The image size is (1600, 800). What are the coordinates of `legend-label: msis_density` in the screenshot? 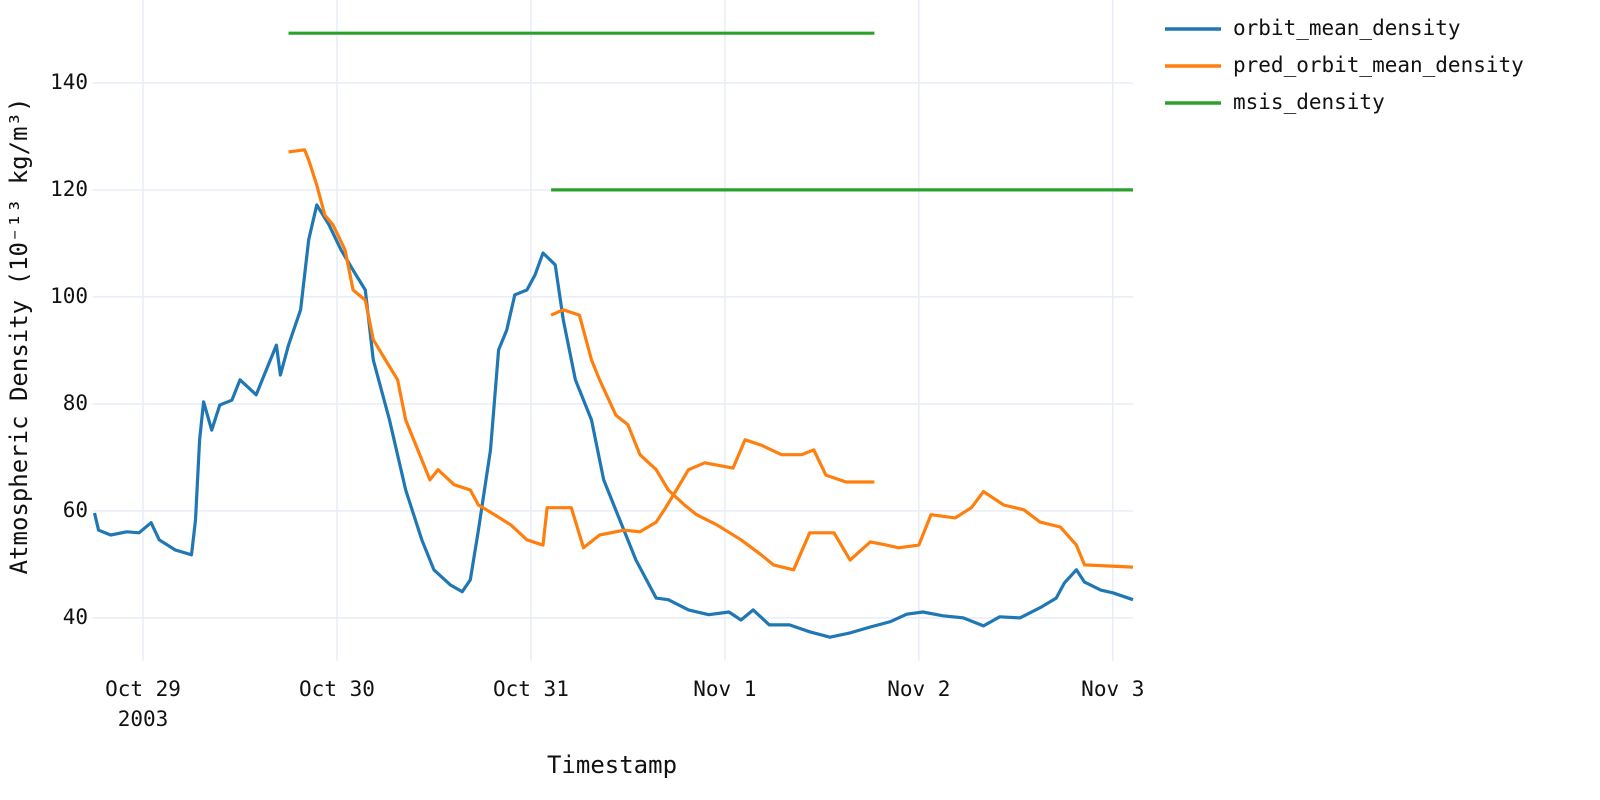 It's located at (1309, 102).